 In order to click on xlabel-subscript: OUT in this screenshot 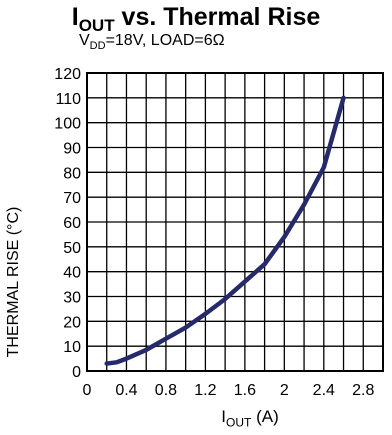, I will do `click(239, 422)`.